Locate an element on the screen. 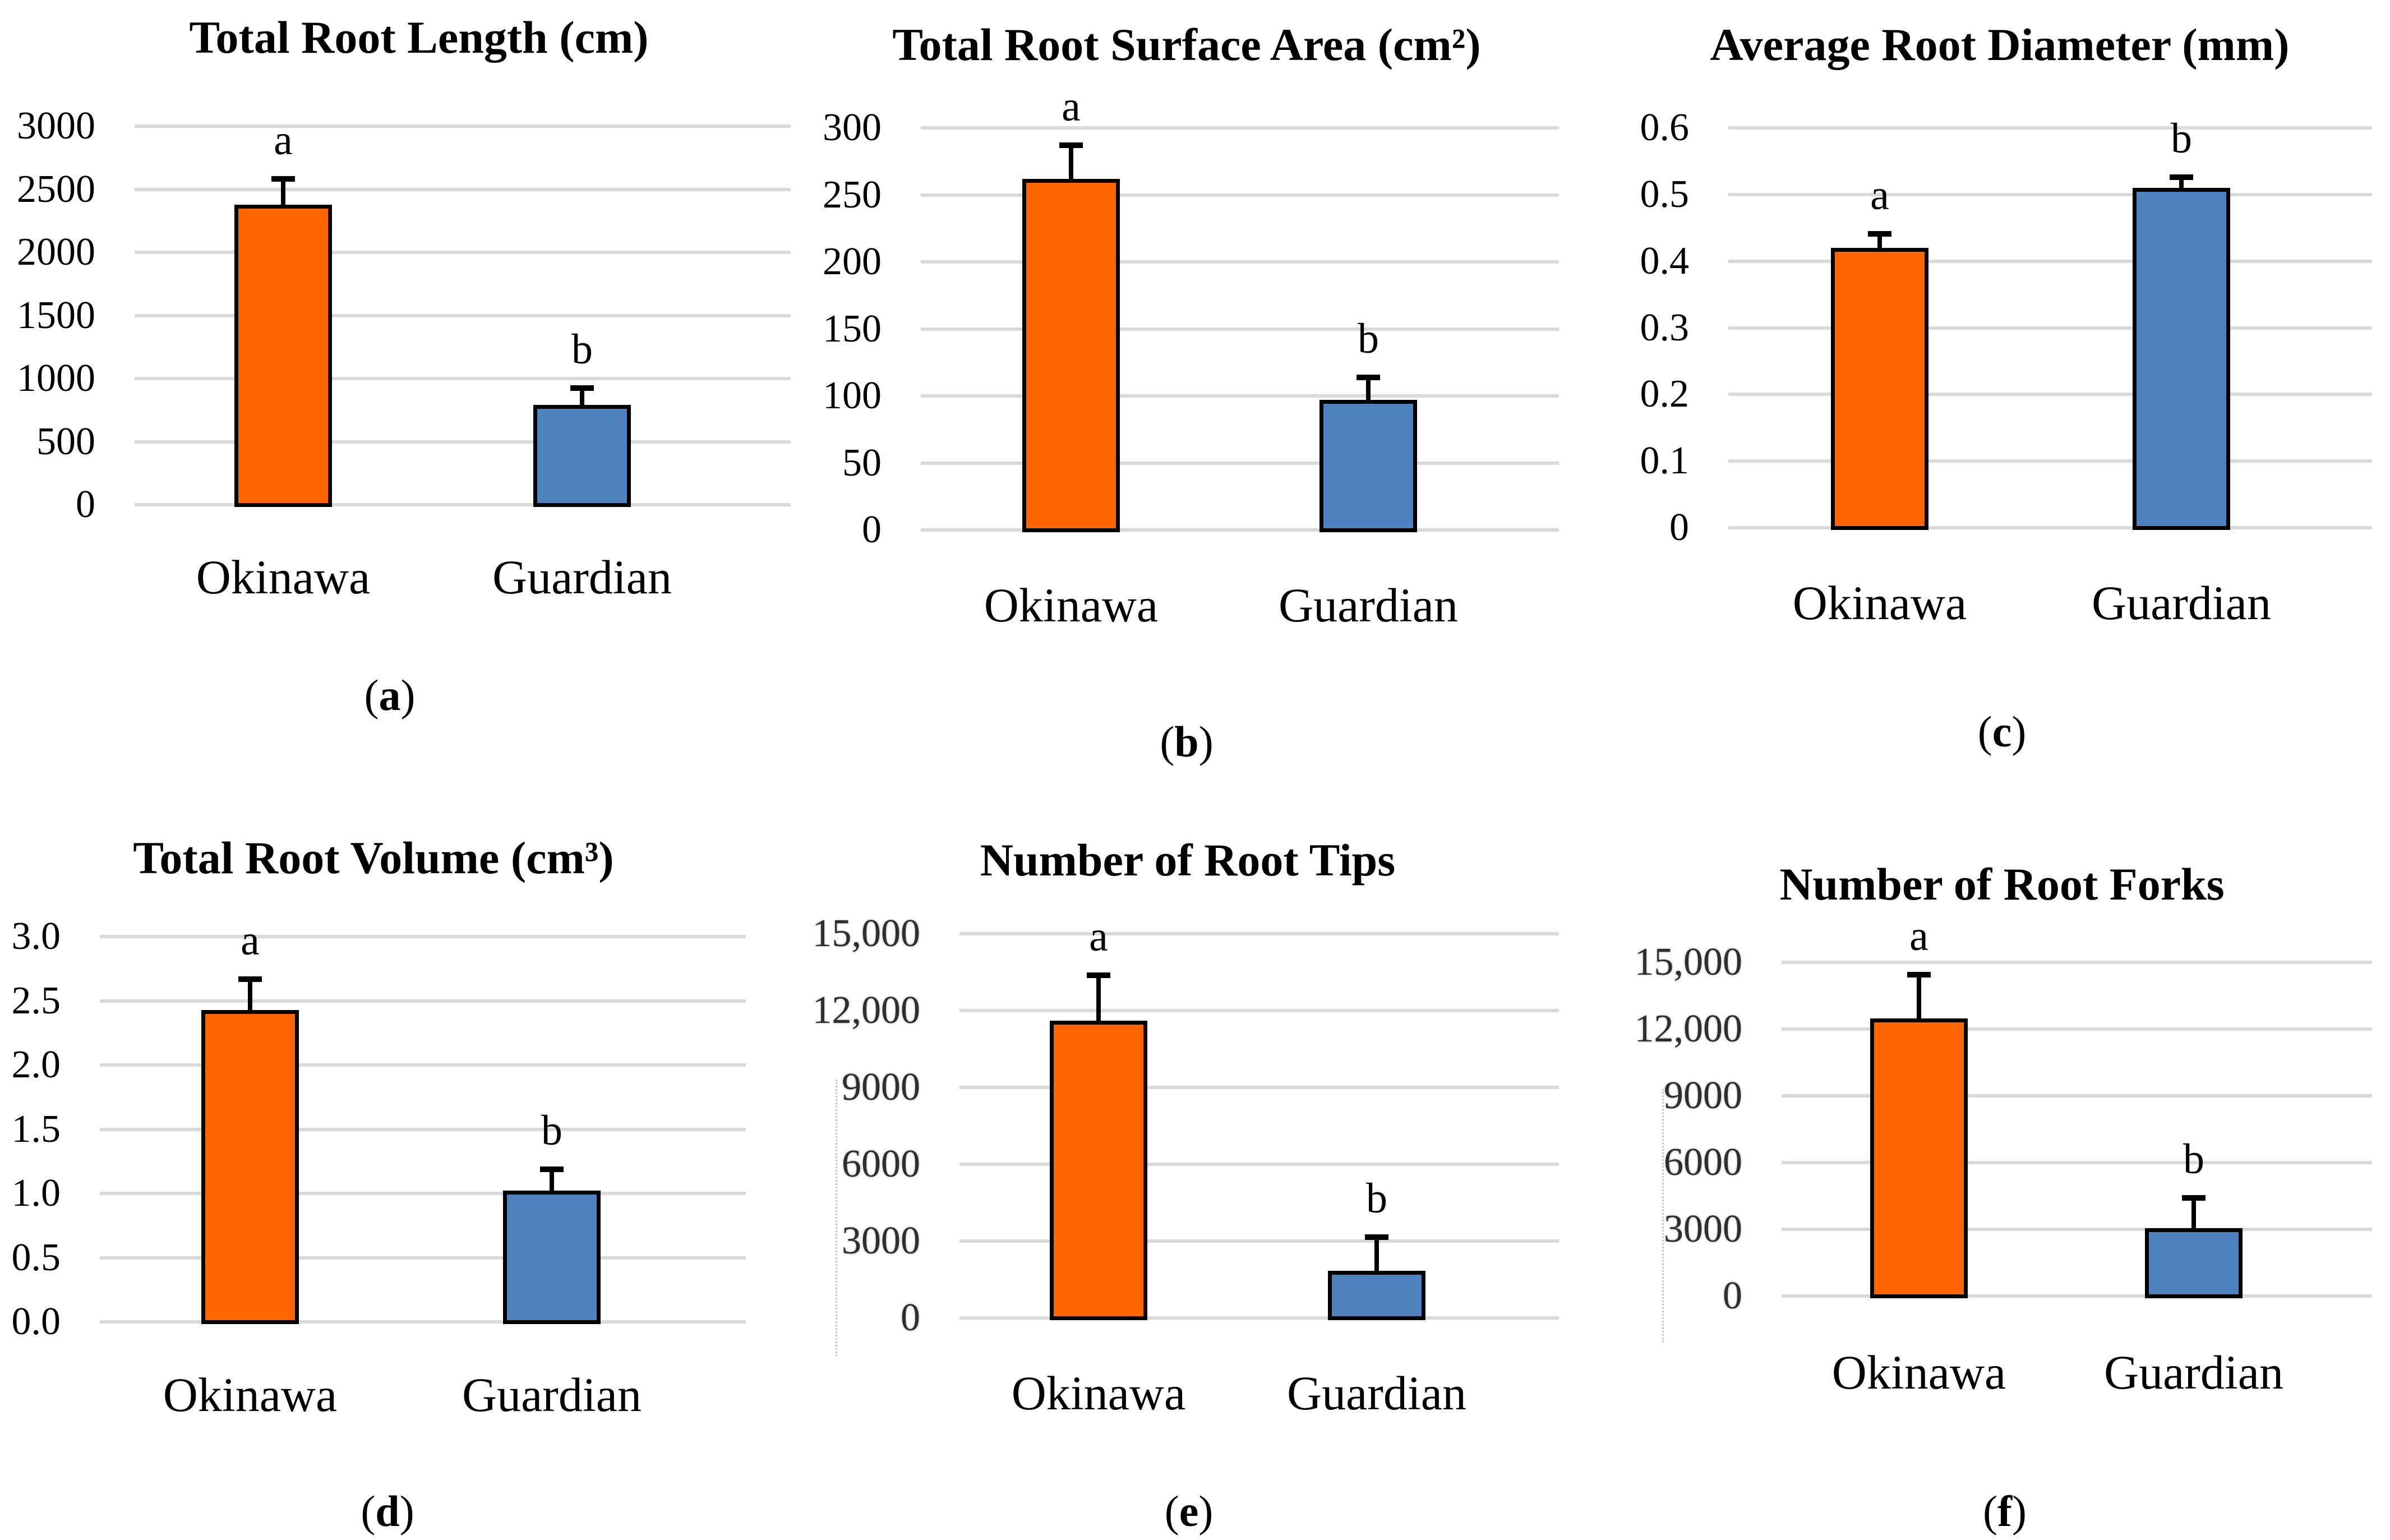  y-axis-tick-label: 0.1 is located at coordinates (1665, 461).